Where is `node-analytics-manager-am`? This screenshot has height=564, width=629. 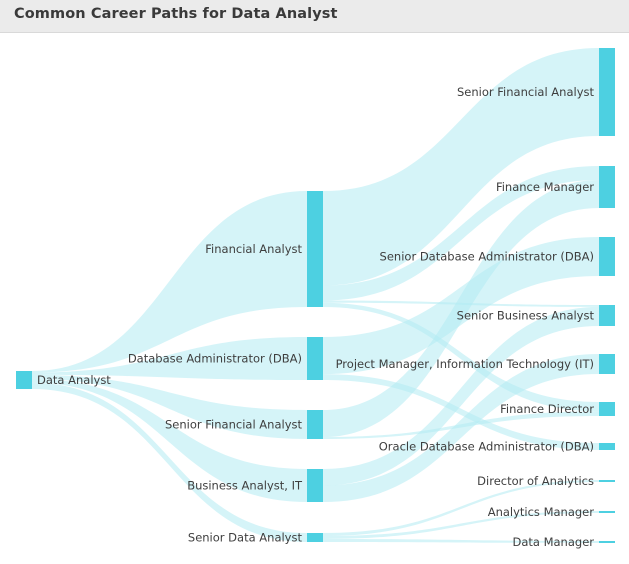 node-analytics-manager-am is located at coordinates (607, 512).